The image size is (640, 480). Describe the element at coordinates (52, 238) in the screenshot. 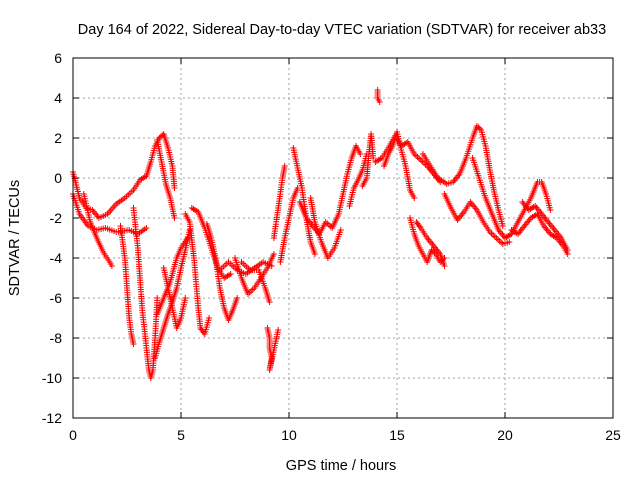

I see `y-tick-labels: -12 -10 -8 -6 -4 -2 0 2 4 6` at that location.